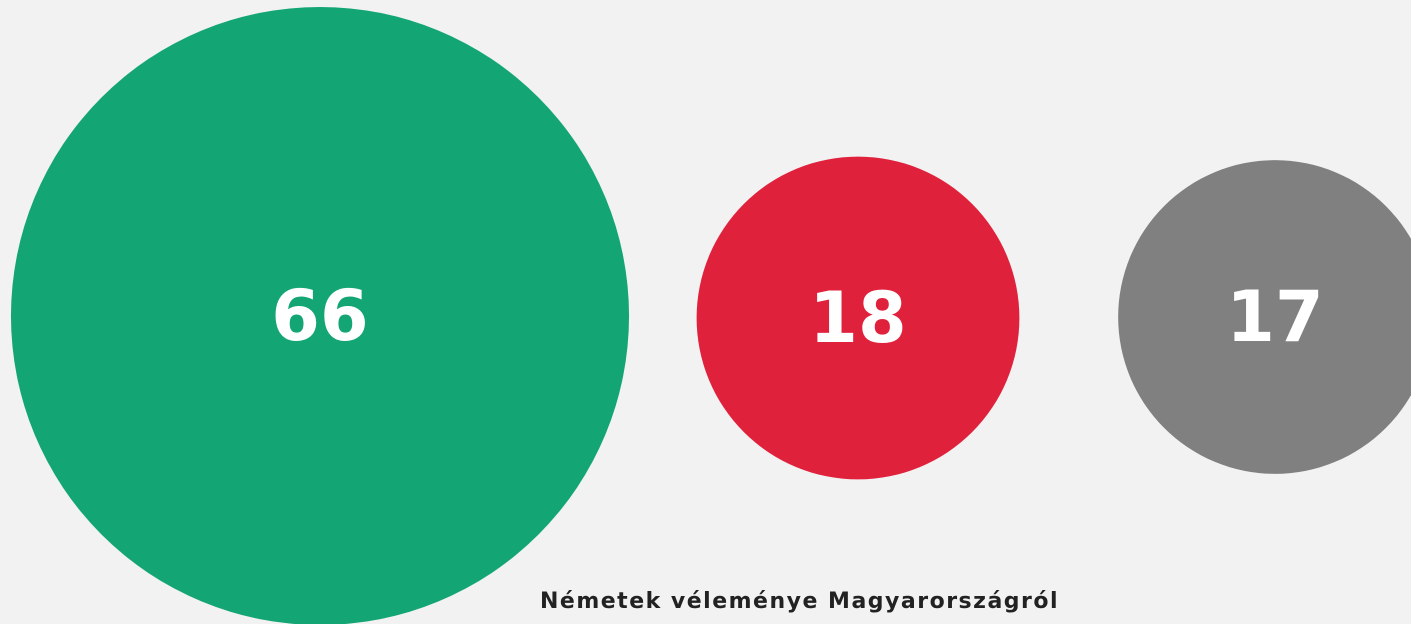 Image resolution: width=1411 pixels, height=624 pixels. What do you see at coordinates (1274, 317) in the screenshot?
I see `bubble-label: 17` at bounding box center [1274, 317].